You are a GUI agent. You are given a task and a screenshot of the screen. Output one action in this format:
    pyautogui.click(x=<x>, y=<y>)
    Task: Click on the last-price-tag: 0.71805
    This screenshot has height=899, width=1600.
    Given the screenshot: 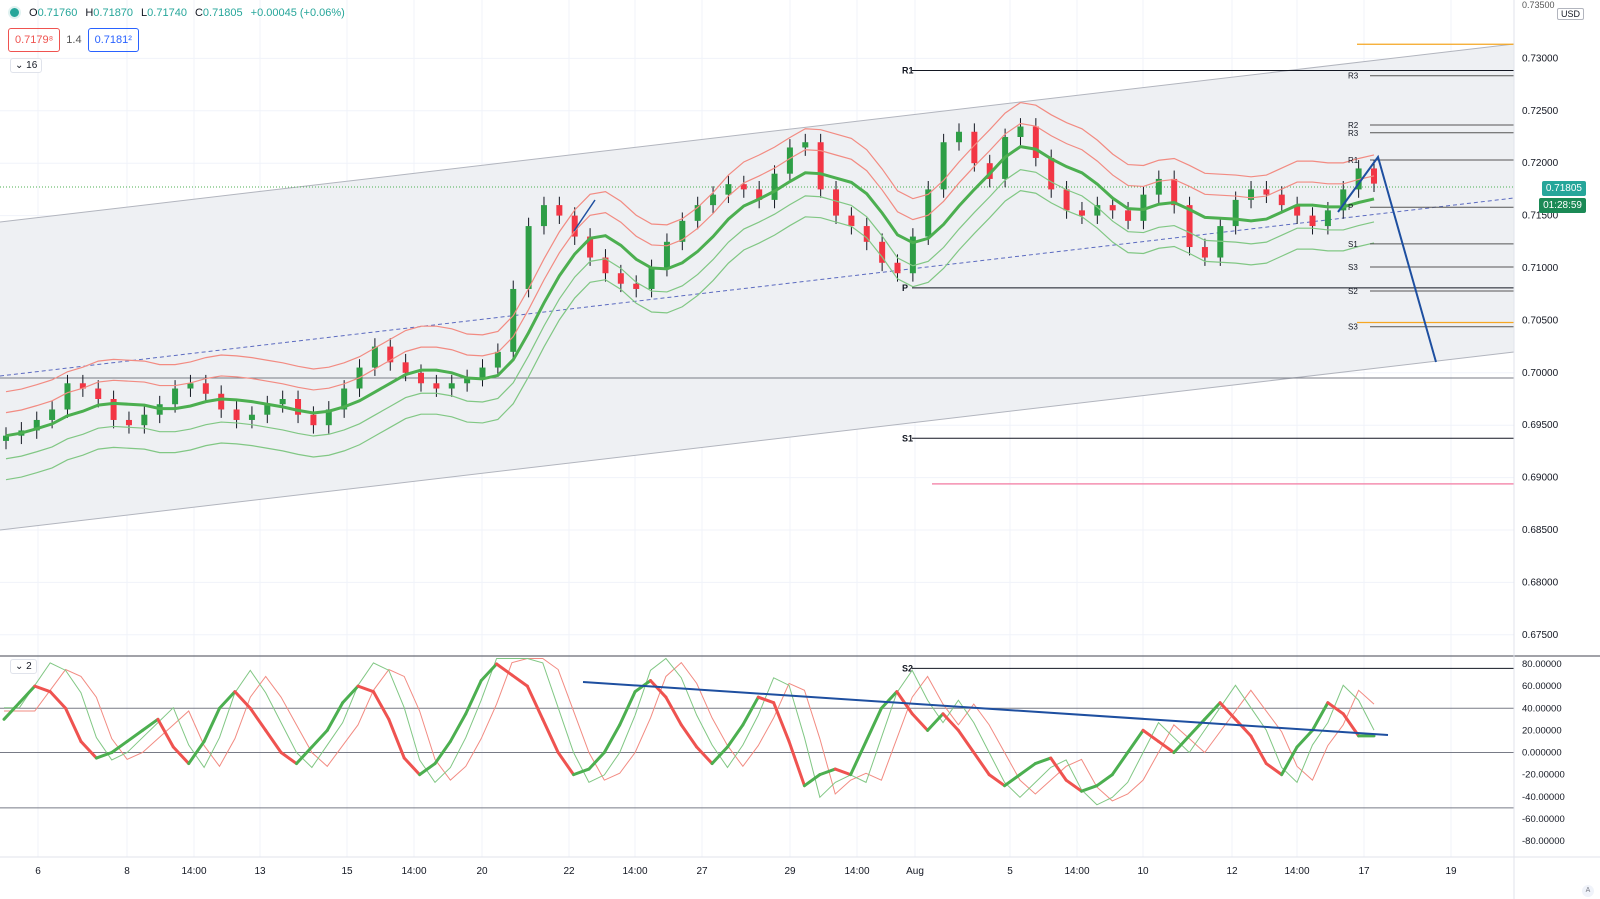 What is the action you would take?
    pyautogui.click(x=1563, y=188)
    